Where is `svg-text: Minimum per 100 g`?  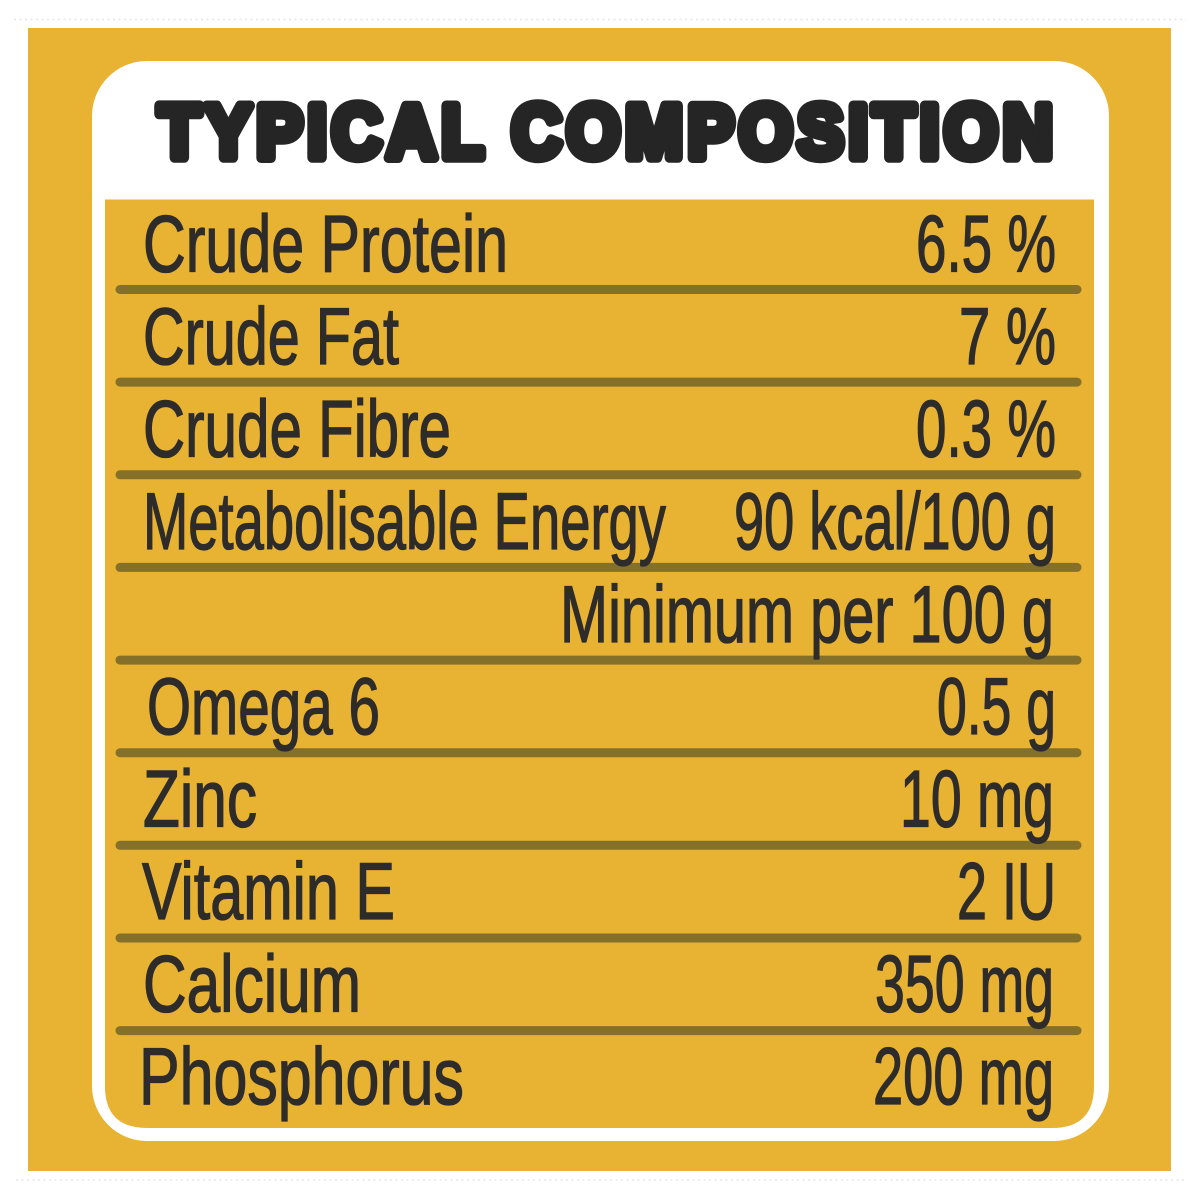 svg-text: Minimum per 100 g is located at coordinates (807, 615).